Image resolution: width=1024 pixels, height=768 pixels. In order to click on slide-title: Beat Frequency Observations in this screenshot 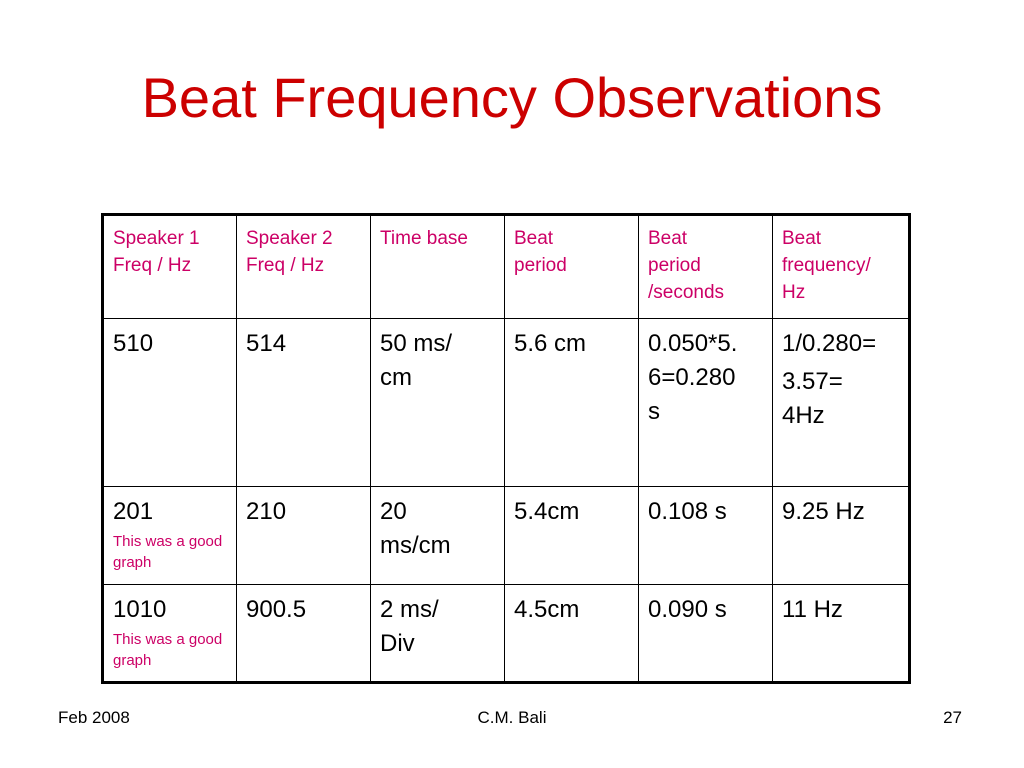, I will do `click(512, 97)`.